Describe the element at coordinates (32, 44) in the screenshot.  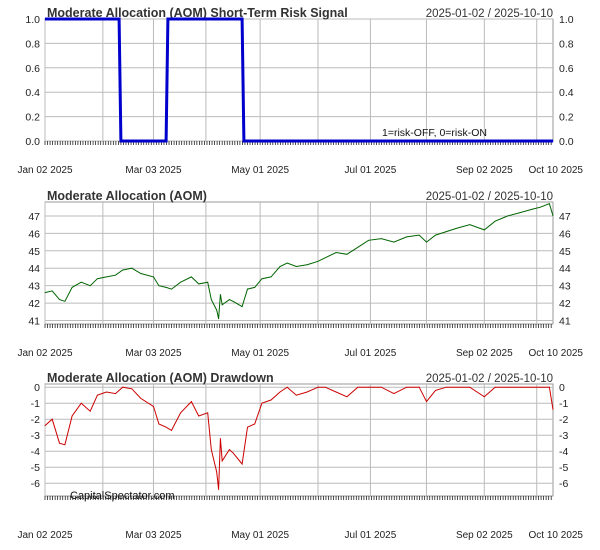
I see `y-tick-label-left: 0.8` at that location.